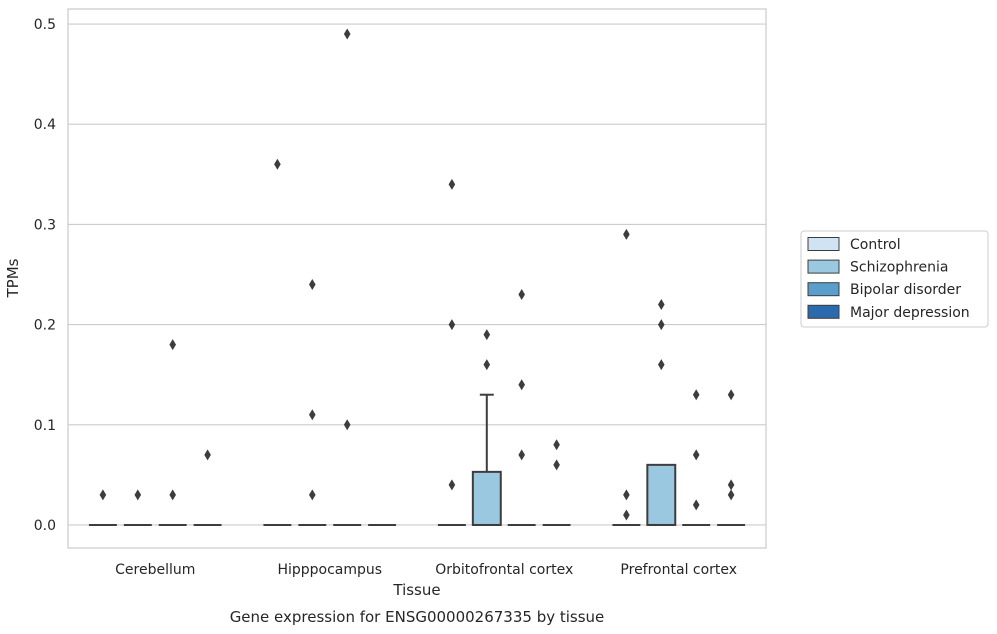  Describe the element at coordinates (875, 245) in the screenshot. I see `legend-label: Control` at that location.